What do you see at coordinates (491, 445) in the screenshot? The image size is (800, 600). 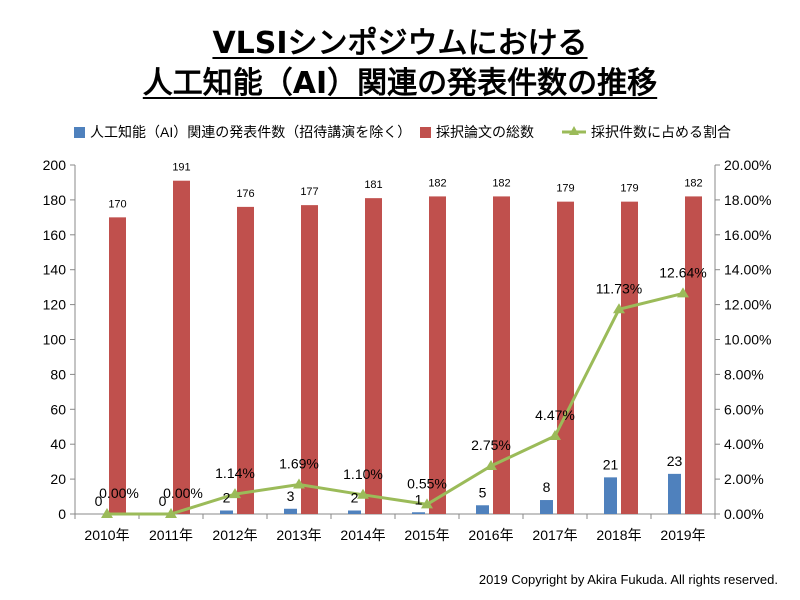 I see `ratio-label: 2.75%` at bounding box center [491, 445].